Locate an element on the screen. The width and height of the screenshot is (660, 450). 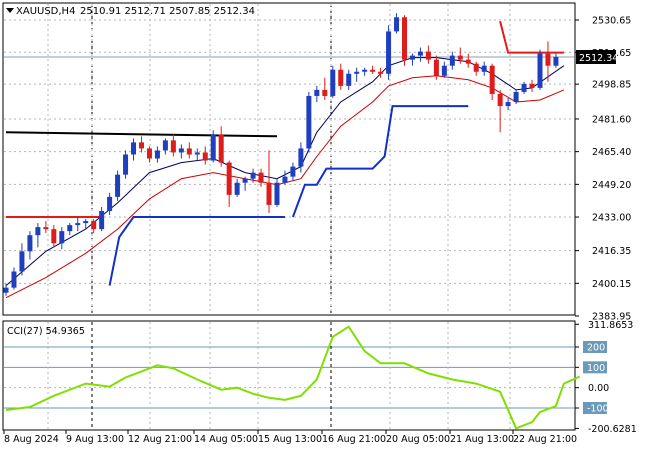
price-tick-label: 2400.15 is located at coordinates (611, 284).